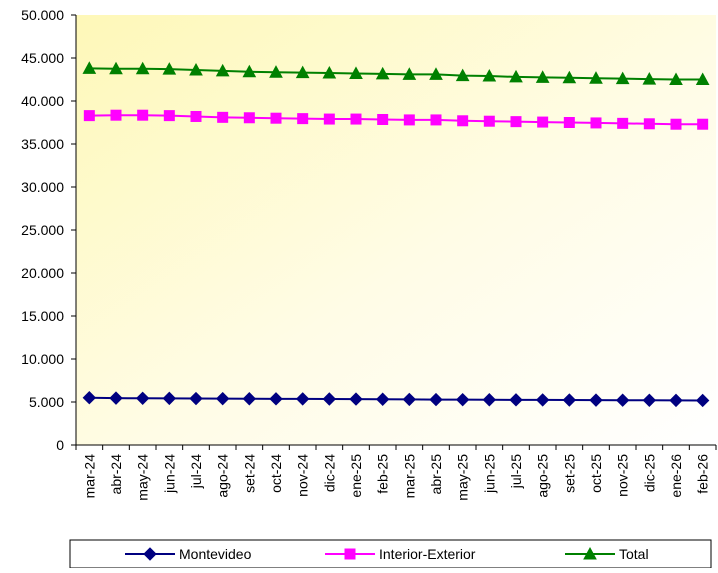 This screenshot has height=573, width=718. I want to click on x-tick-label: oct-24, so click(276, 473).